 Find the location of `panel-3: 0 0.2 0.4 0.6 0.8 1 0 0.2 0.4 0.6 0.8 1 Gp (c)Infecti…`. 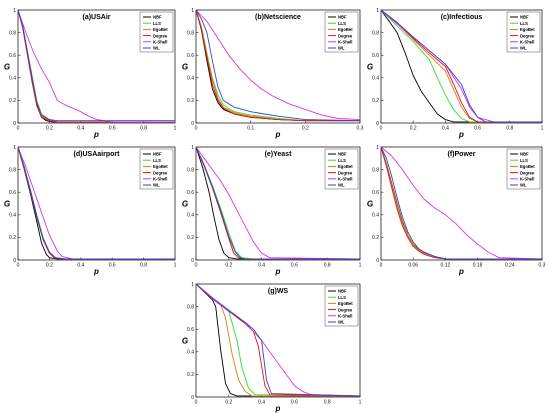

panel-3: 0 0.2 0.4 0.6 0.8 1 0 0.2 0.4 0.6 0.8 1 Gp (c)Infecti… is located at coordinates (455, 73).